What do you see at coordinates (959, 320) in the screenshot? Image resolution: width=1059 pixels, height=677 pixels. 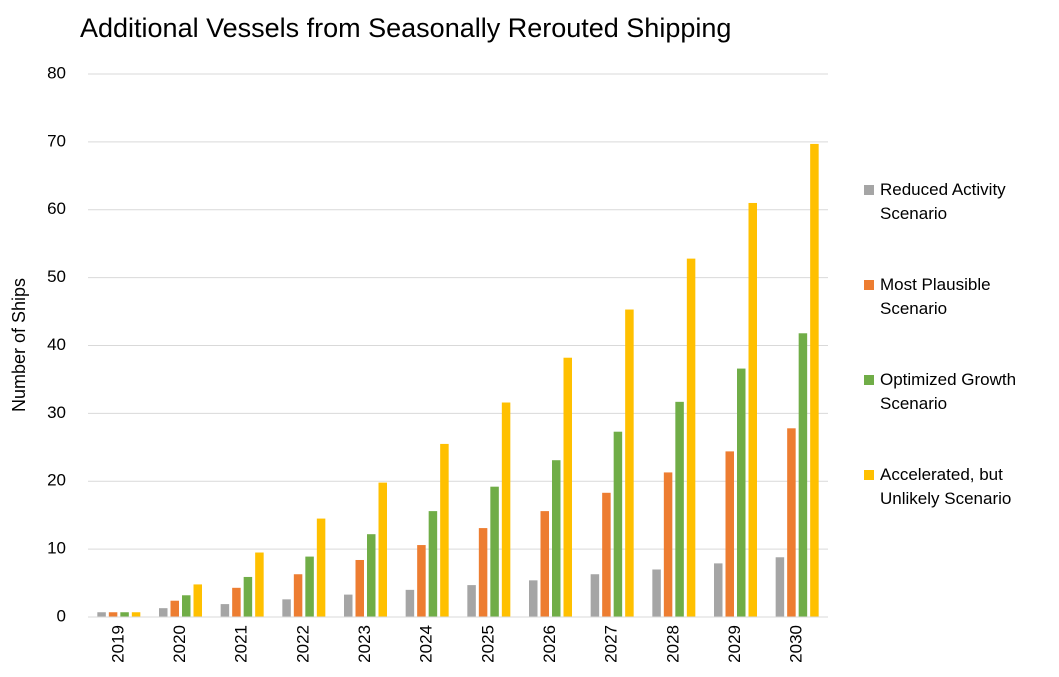 I see `legend-item: Most Plausible Scenario` at bounding box center [959, 320].